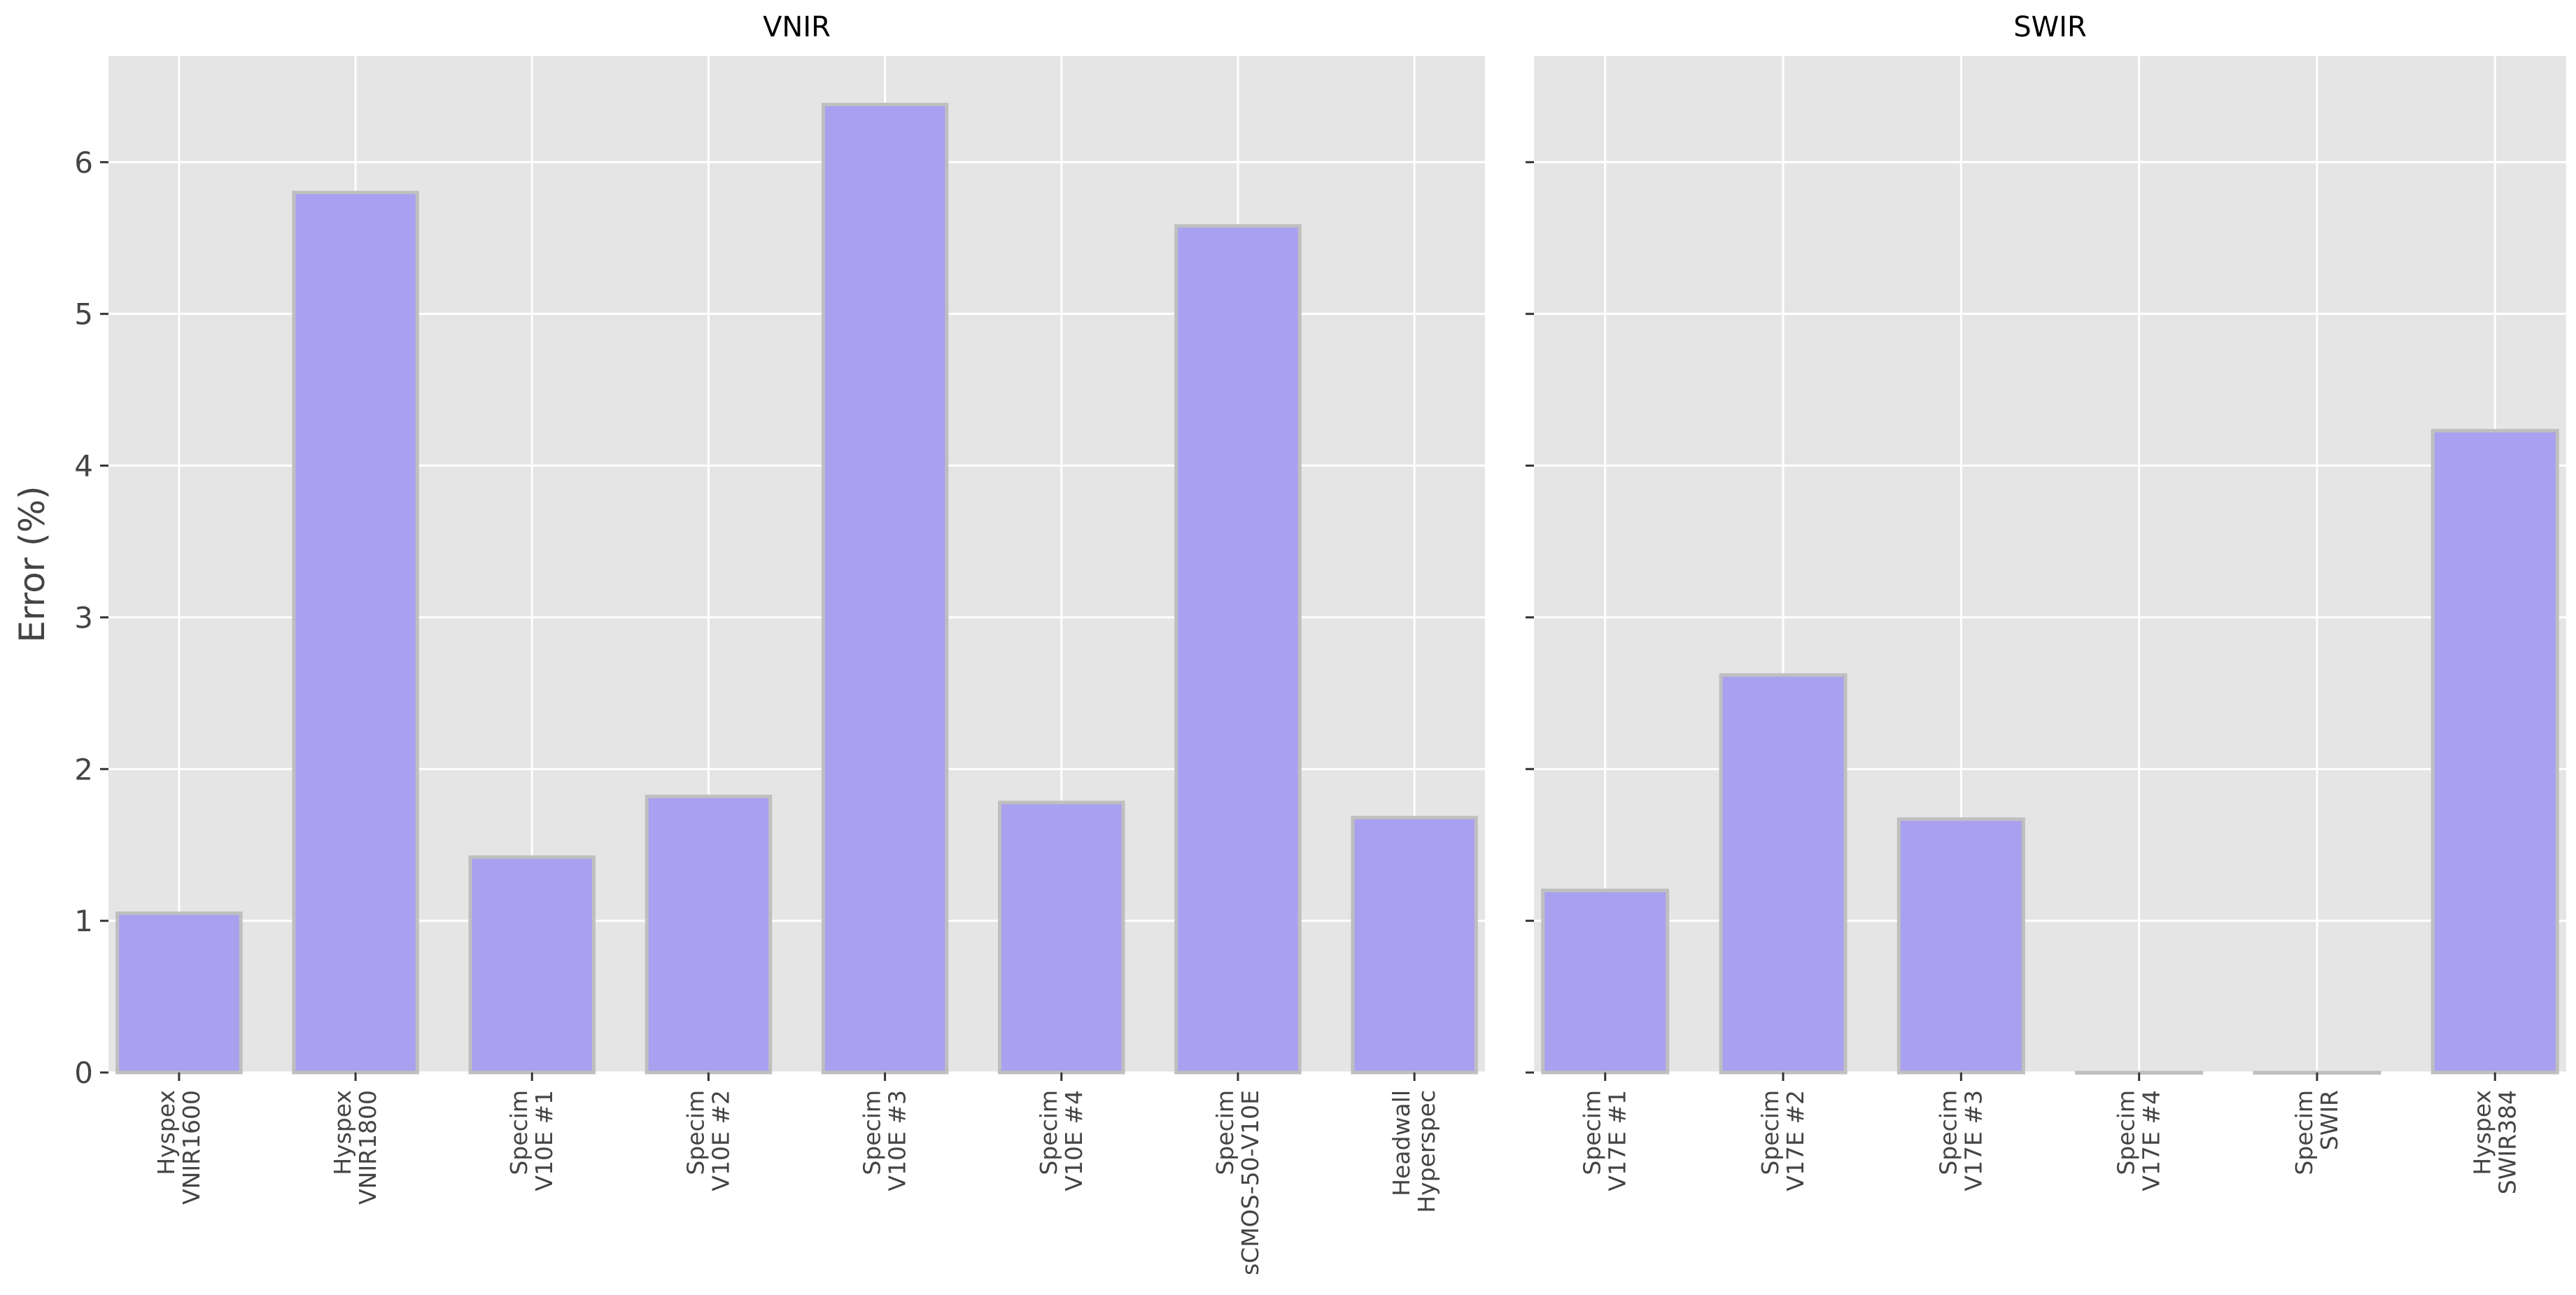  I want to click on x-tick-label: HeadwallHyperspec, so click(1414, 1151).